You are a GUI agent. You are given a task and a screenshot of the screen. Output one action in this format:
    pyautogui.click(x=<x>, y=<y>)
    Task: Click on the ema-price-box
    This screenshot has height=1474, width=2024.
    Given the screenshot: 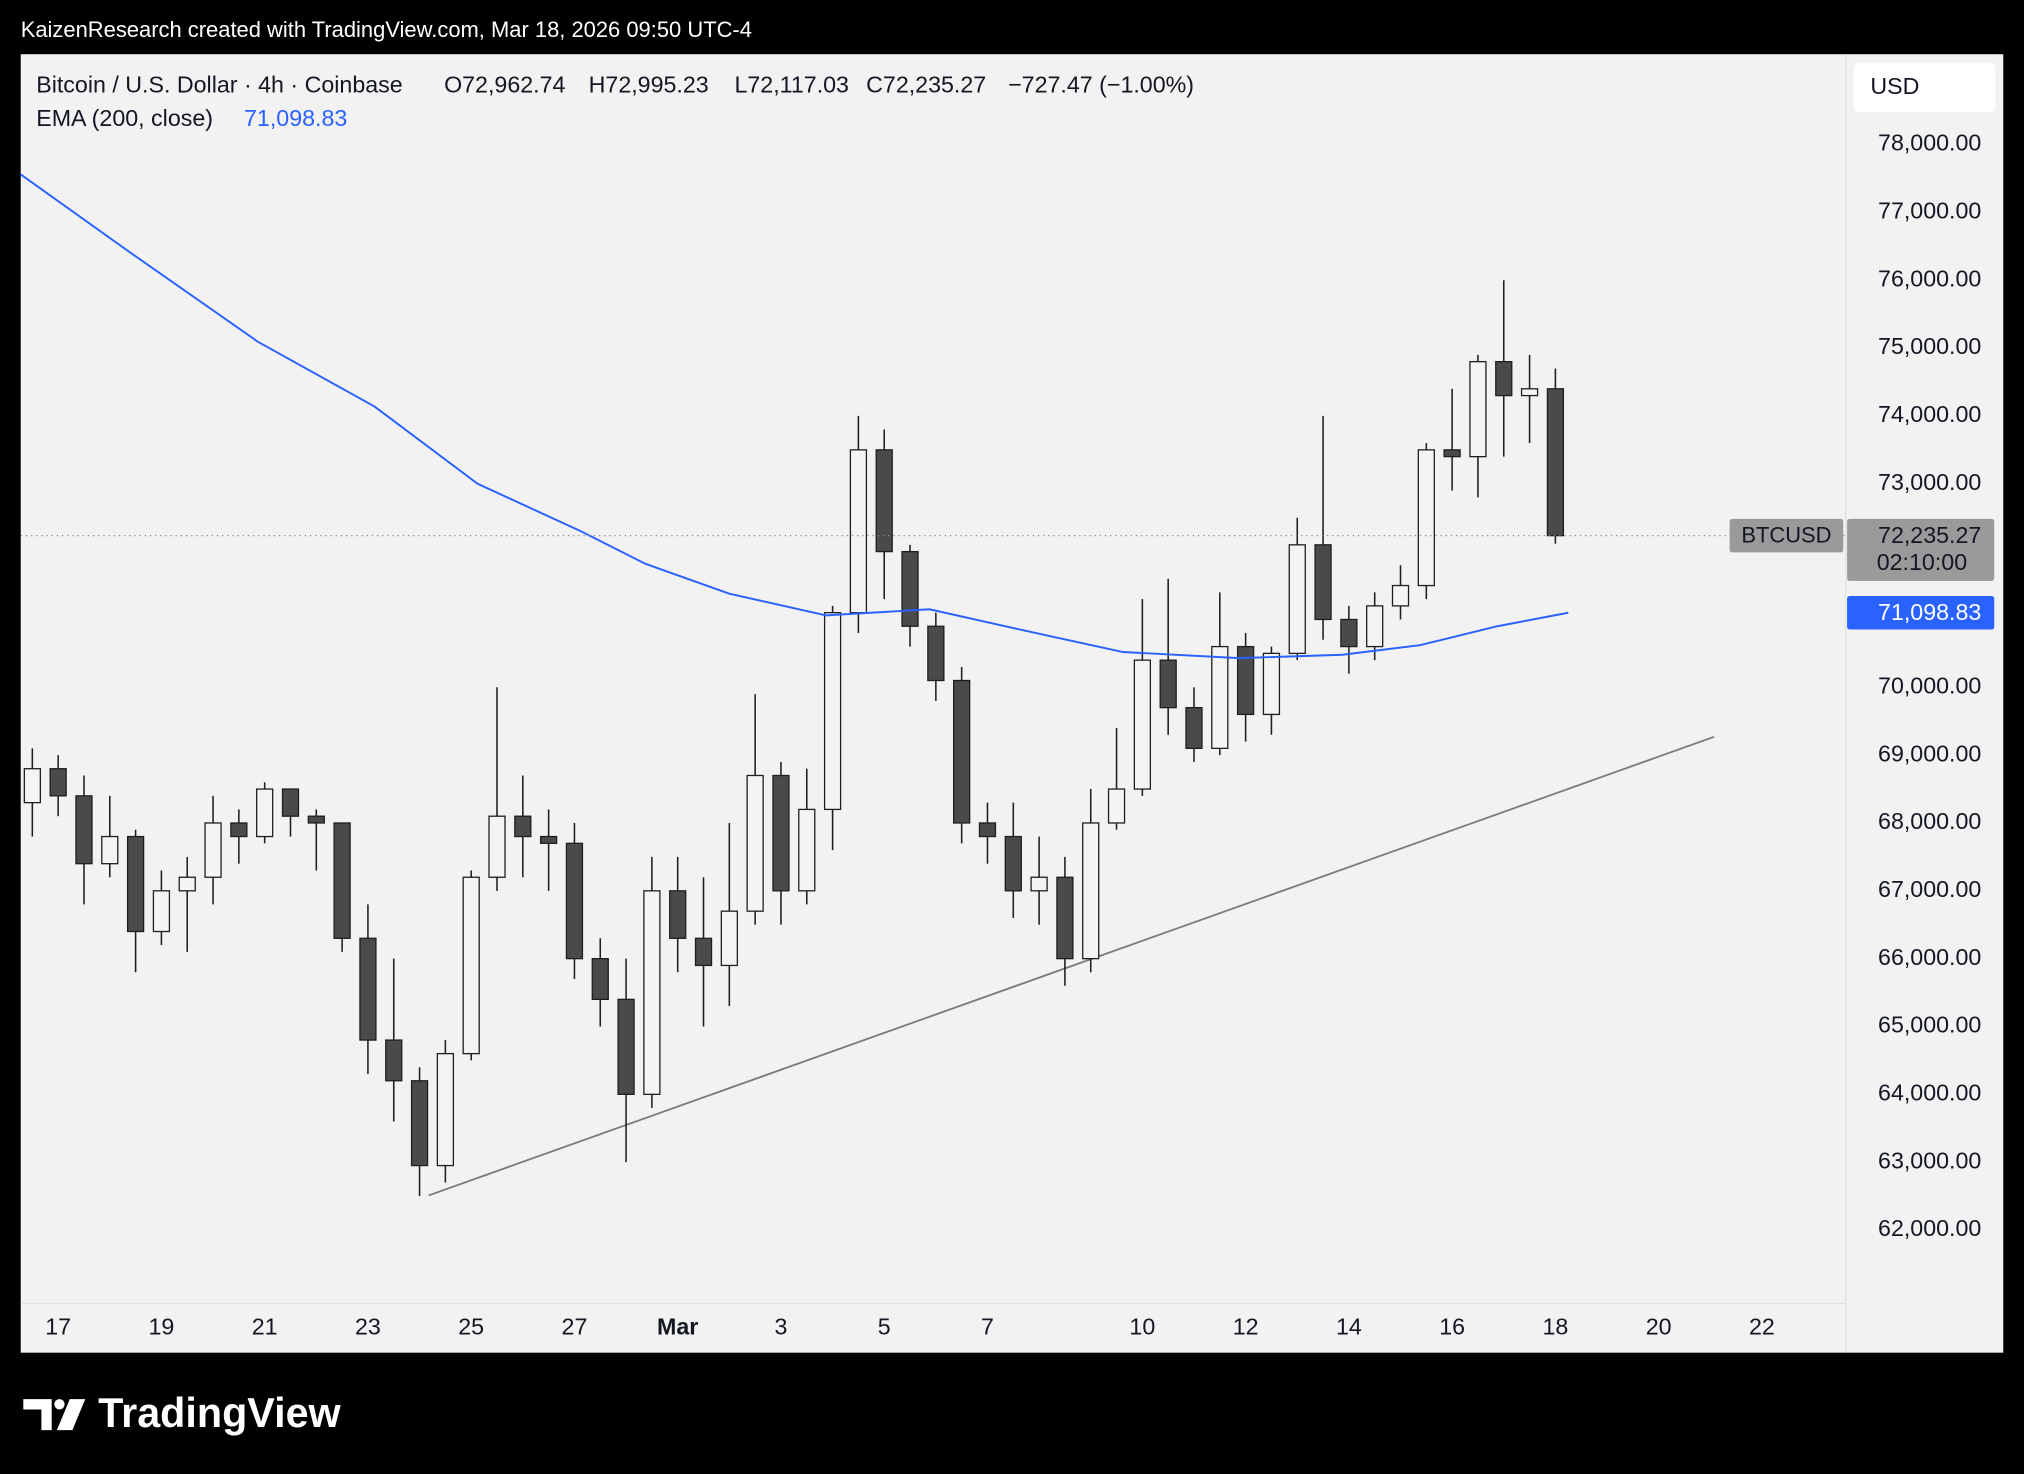 What is the action you would take?
    pyautogui.click(x=1921, y=612)
    